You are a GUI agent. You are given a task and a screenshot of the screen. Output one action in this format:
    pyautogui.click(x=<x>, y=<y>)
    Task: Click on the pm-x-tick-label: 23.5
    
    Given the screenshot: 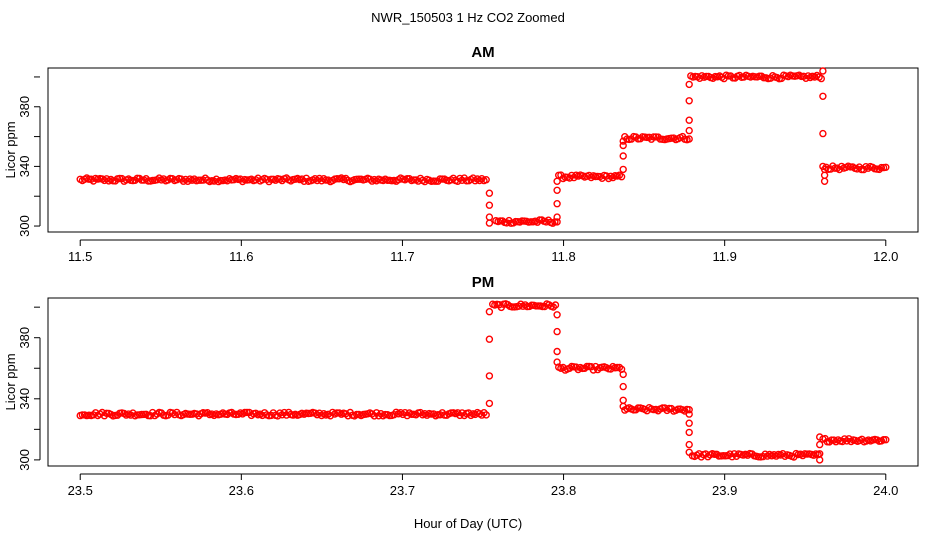 What is the action you would take?
    pyautogui.click(x=80, y=490)
    